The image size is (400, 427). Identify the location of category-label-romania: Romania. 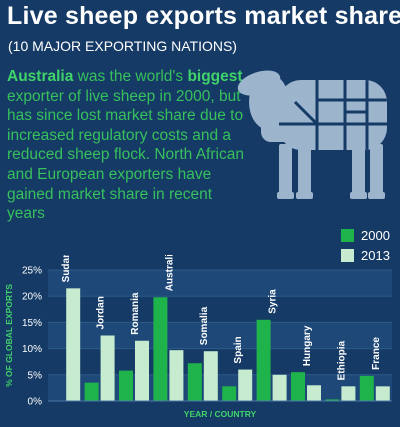
(135, 313).